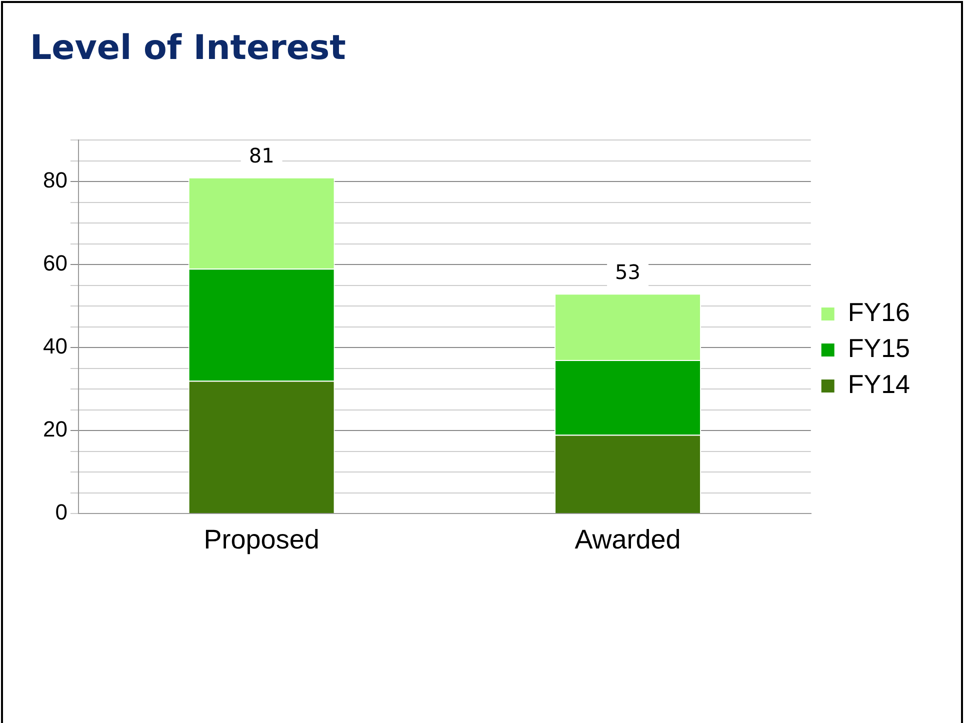  I want to click on x-tick-label: Awarded, so click(627, 539).